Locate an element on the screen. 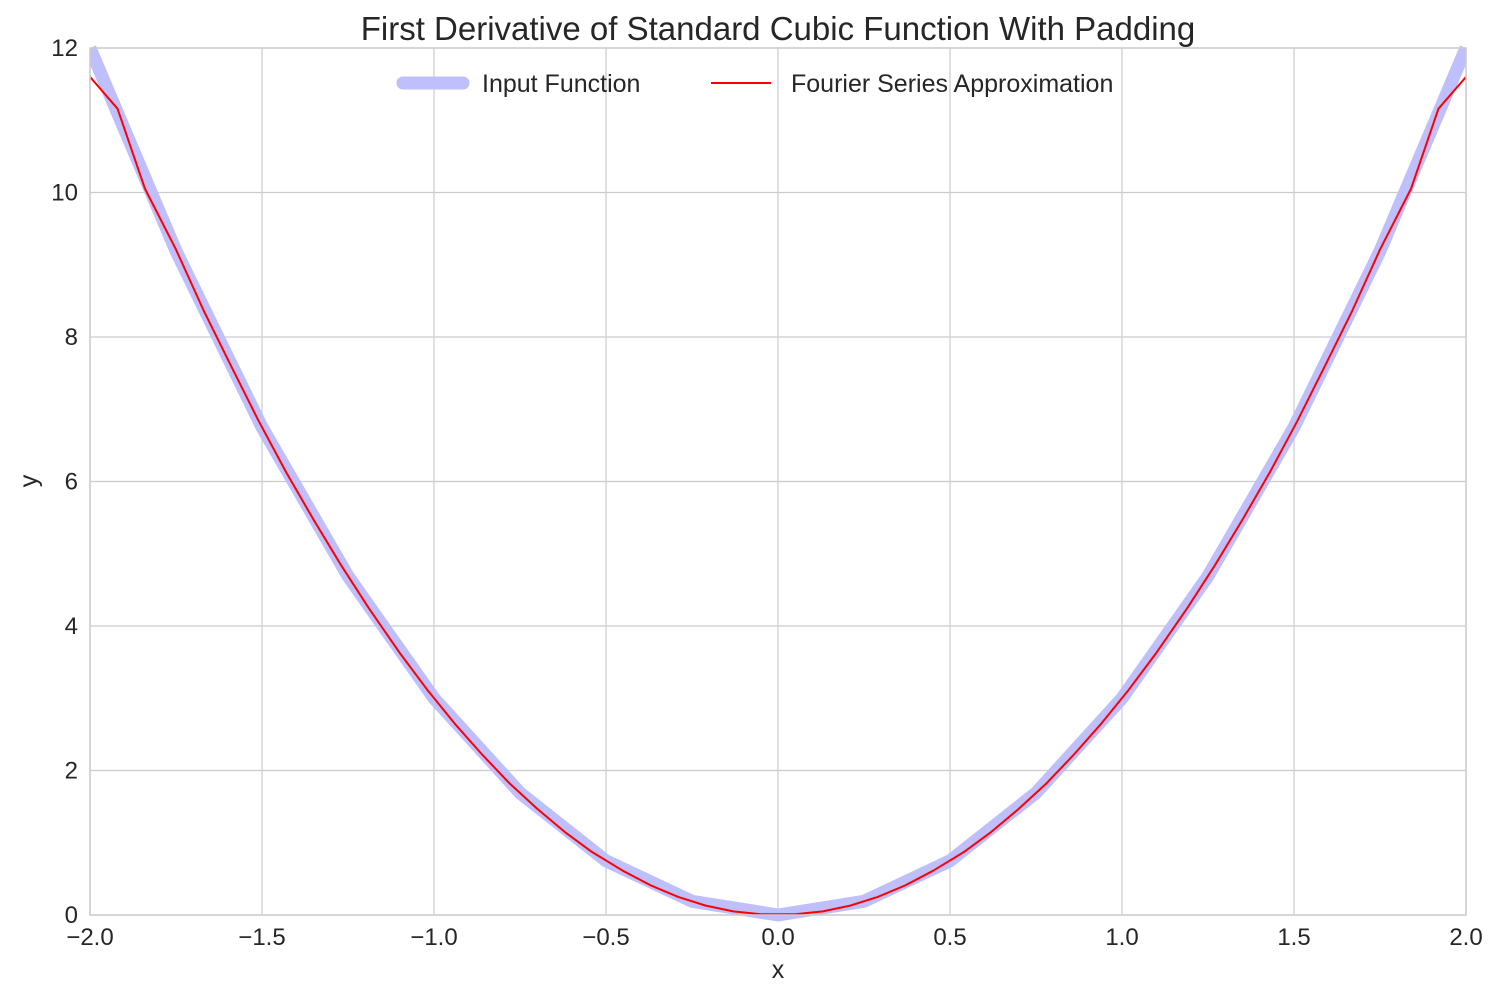  x-tick-label: −2.0 is located at coordinates (89, 937).